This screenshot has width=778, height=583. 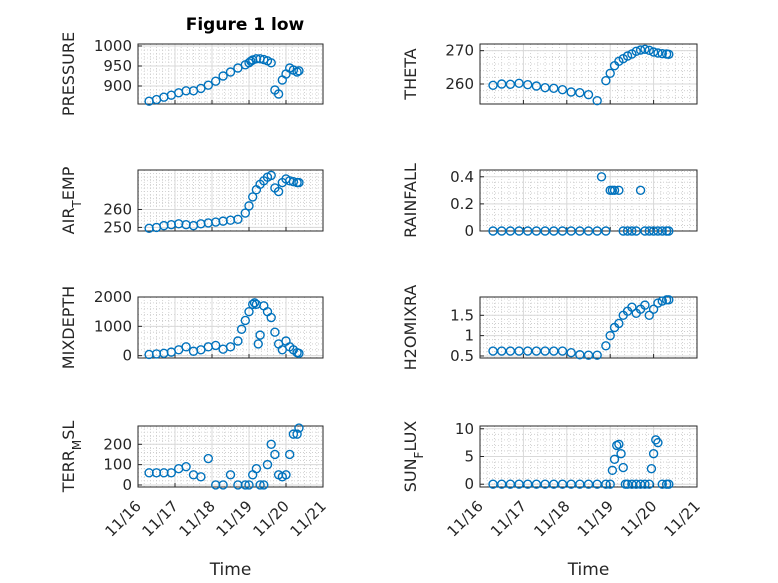 What do you see at coordinates (68, 327) in the screenshot?
I see `y-axis-label: MIXDEPTH` at bounding box center [68, 327].